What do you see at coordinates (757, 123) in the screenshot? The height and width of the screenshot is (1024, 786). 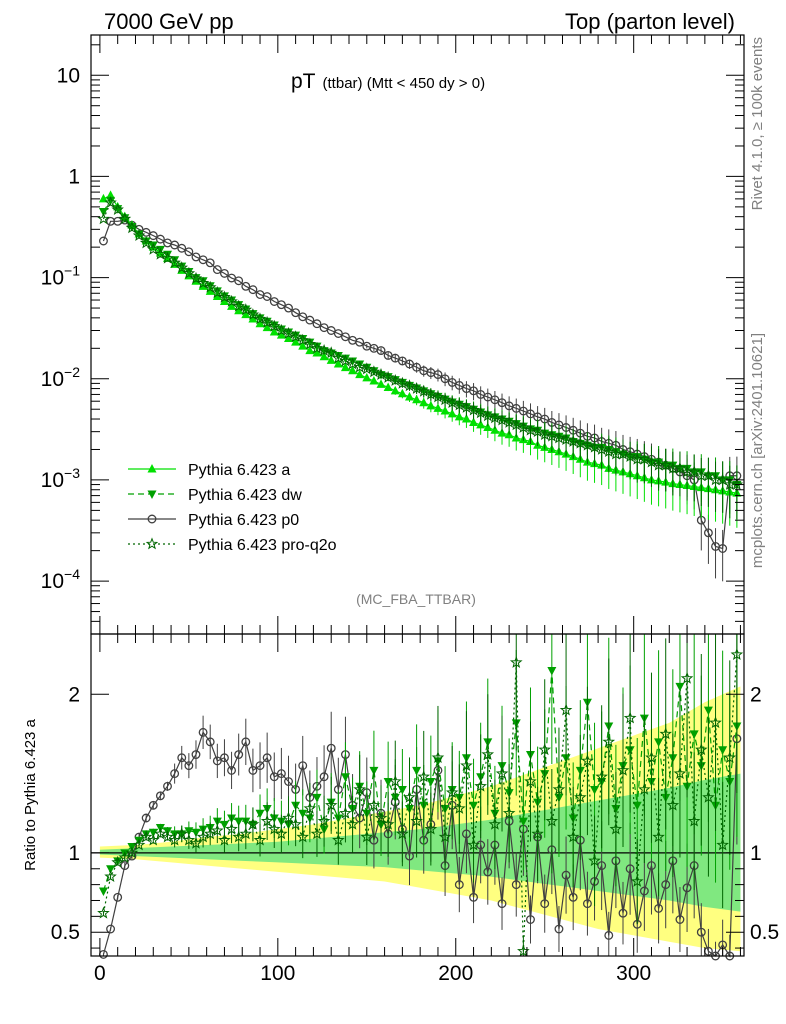 I see `rivet-label: Rivet 4.1.0, ≥ 100k events` at bounding box center [757, 123].